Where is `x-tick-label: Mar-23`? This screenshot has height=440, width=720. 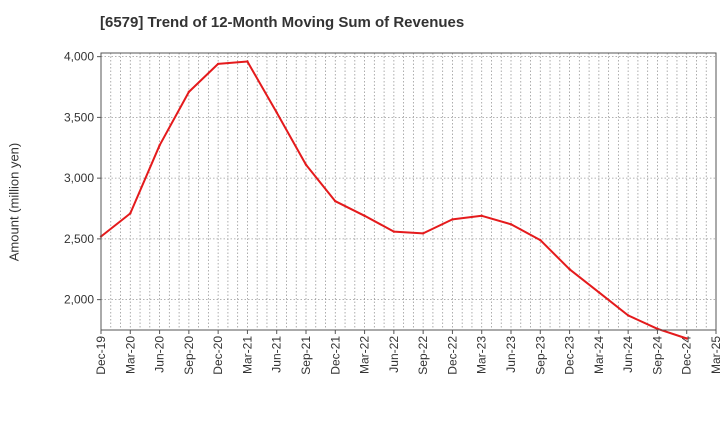
x-tick-label: Mar-23 is located at coordinates (482, 355).